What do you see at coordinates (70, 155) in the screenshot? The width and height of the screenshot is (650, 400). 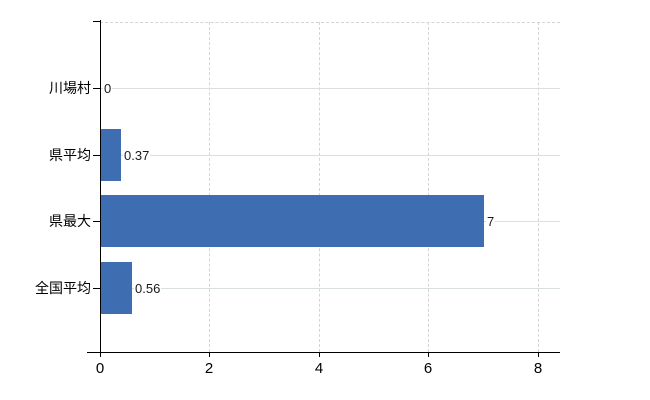 I see `category-label: 県平均` at bounding box center [70, 155].